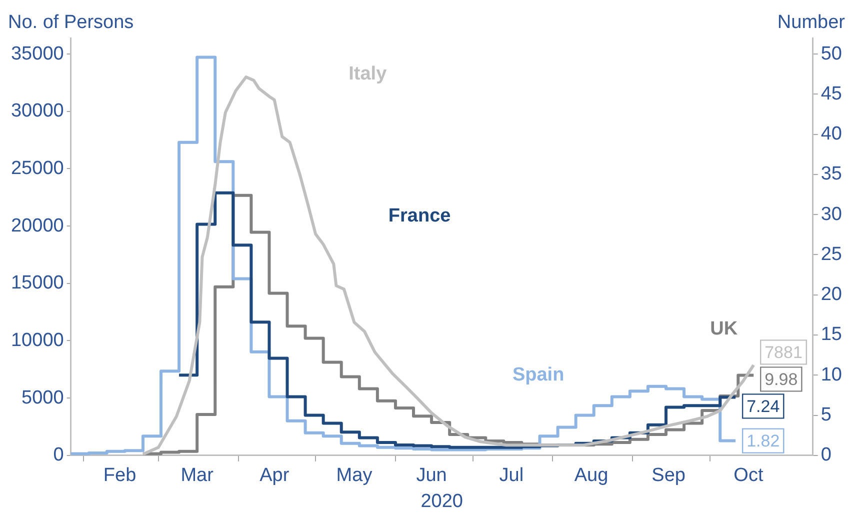 The height and width of the screenshot is (525, 857). Describe the element at coordinates (591, 475) in the screenshot. I see `x-tick-label: Aug` at that location.